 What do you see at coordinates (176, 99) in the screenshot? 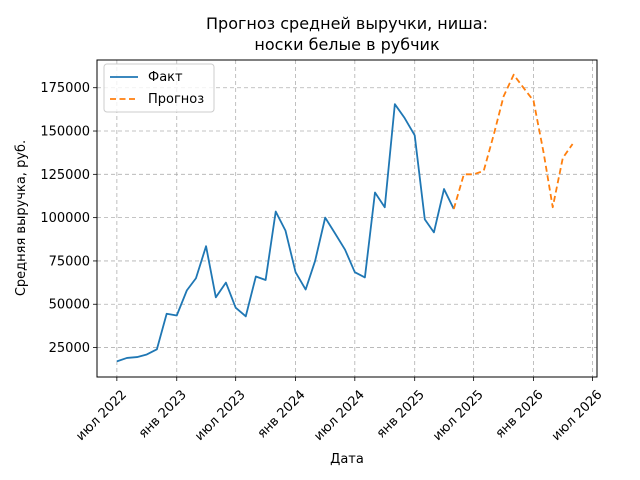
I see `legend-label-forecast: Прогноз` at bounding box center [176, 99].